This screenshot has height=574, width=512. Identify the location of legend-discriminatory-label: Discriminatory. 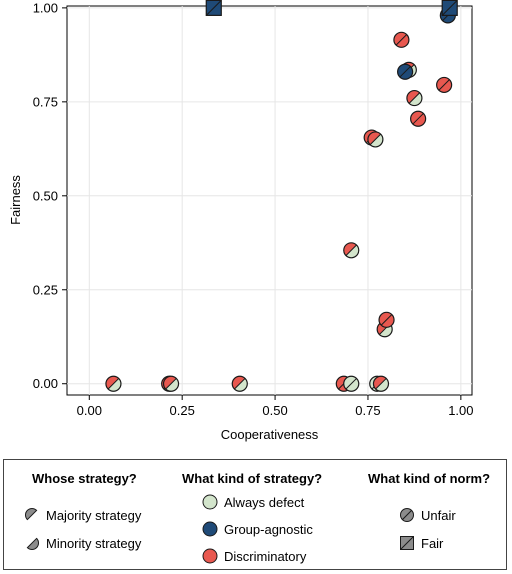
(265, 556).